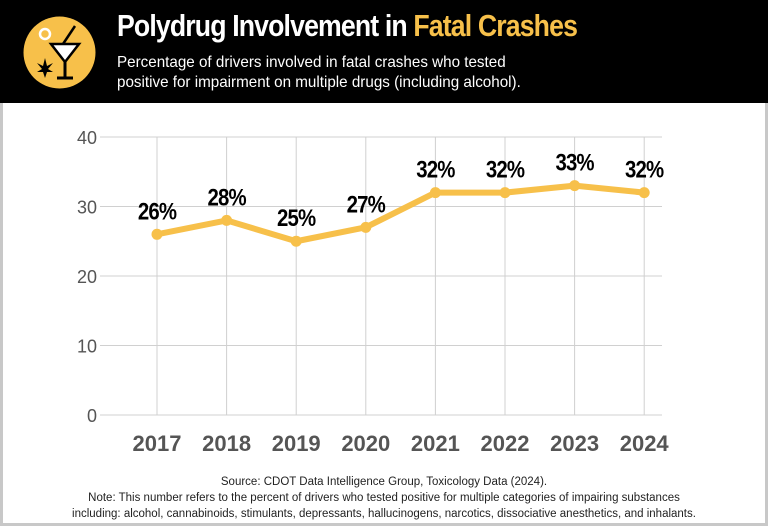 The width and height of the screenshot is (768, 529). I want to click on data-label: 25%, so click(296, 218).